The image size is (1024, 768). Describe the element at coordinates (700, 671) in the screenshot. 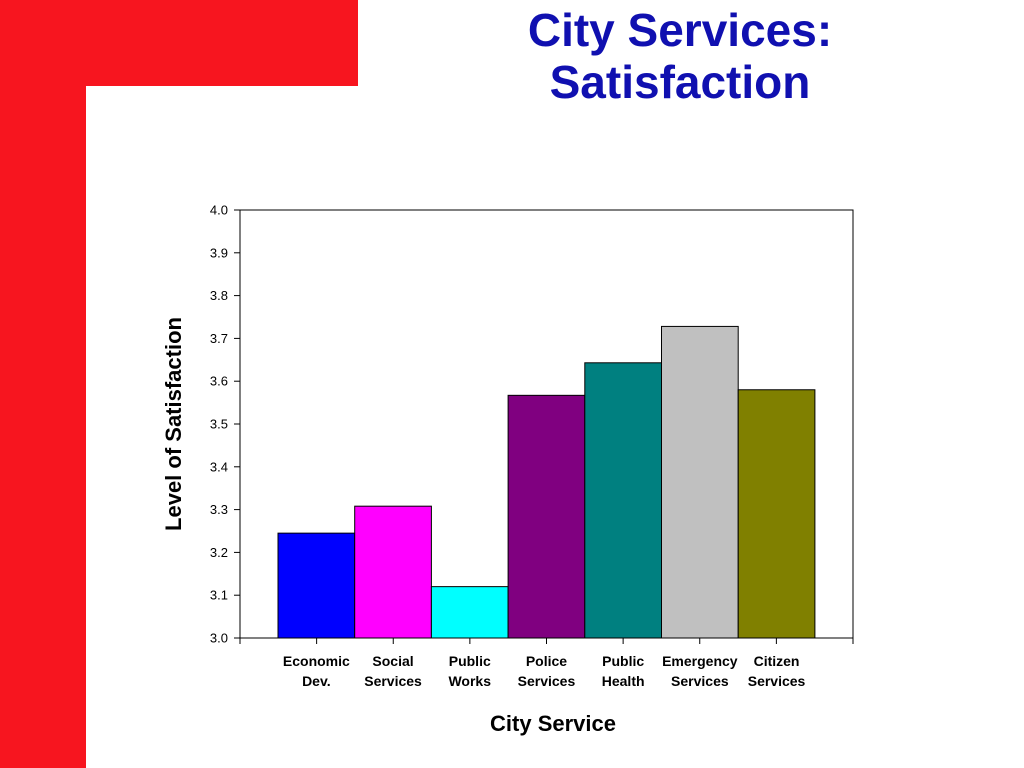

I see `x-category-label: Emergency Services` at that location.